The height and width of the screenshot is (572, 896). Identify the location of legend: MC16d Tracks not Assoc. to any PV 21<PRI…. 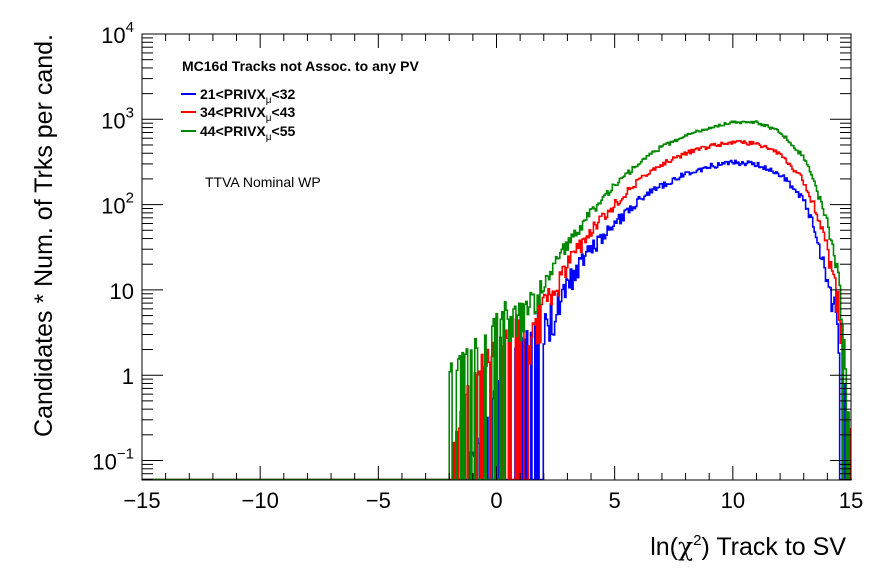
(300, 100).